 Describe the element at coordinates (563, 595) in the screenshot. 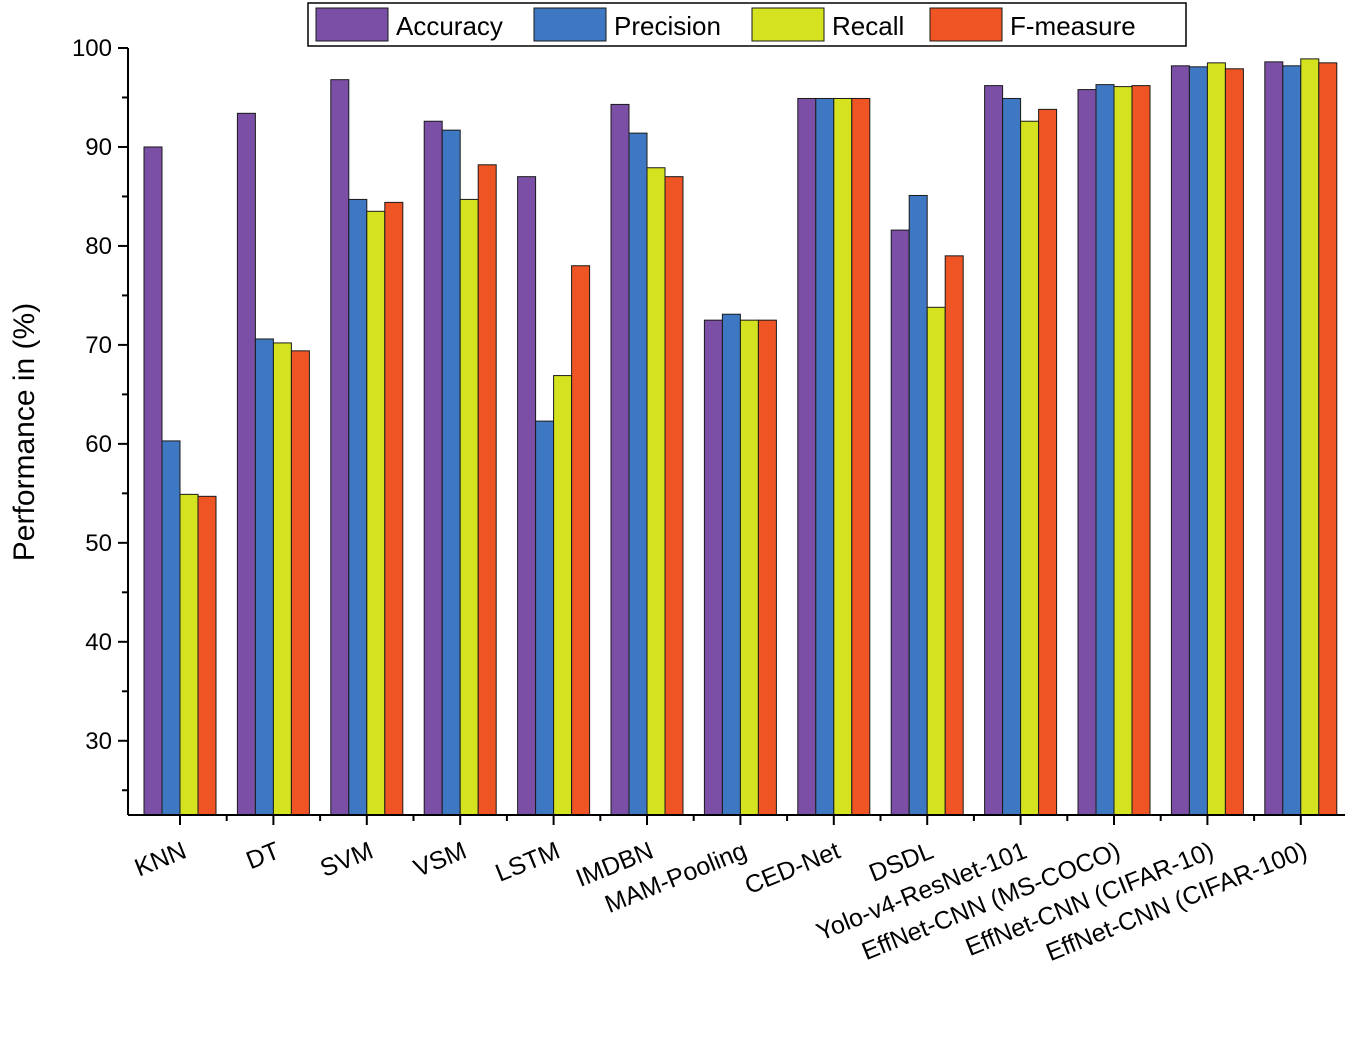

I see `bar-recall-lstm` at that location.